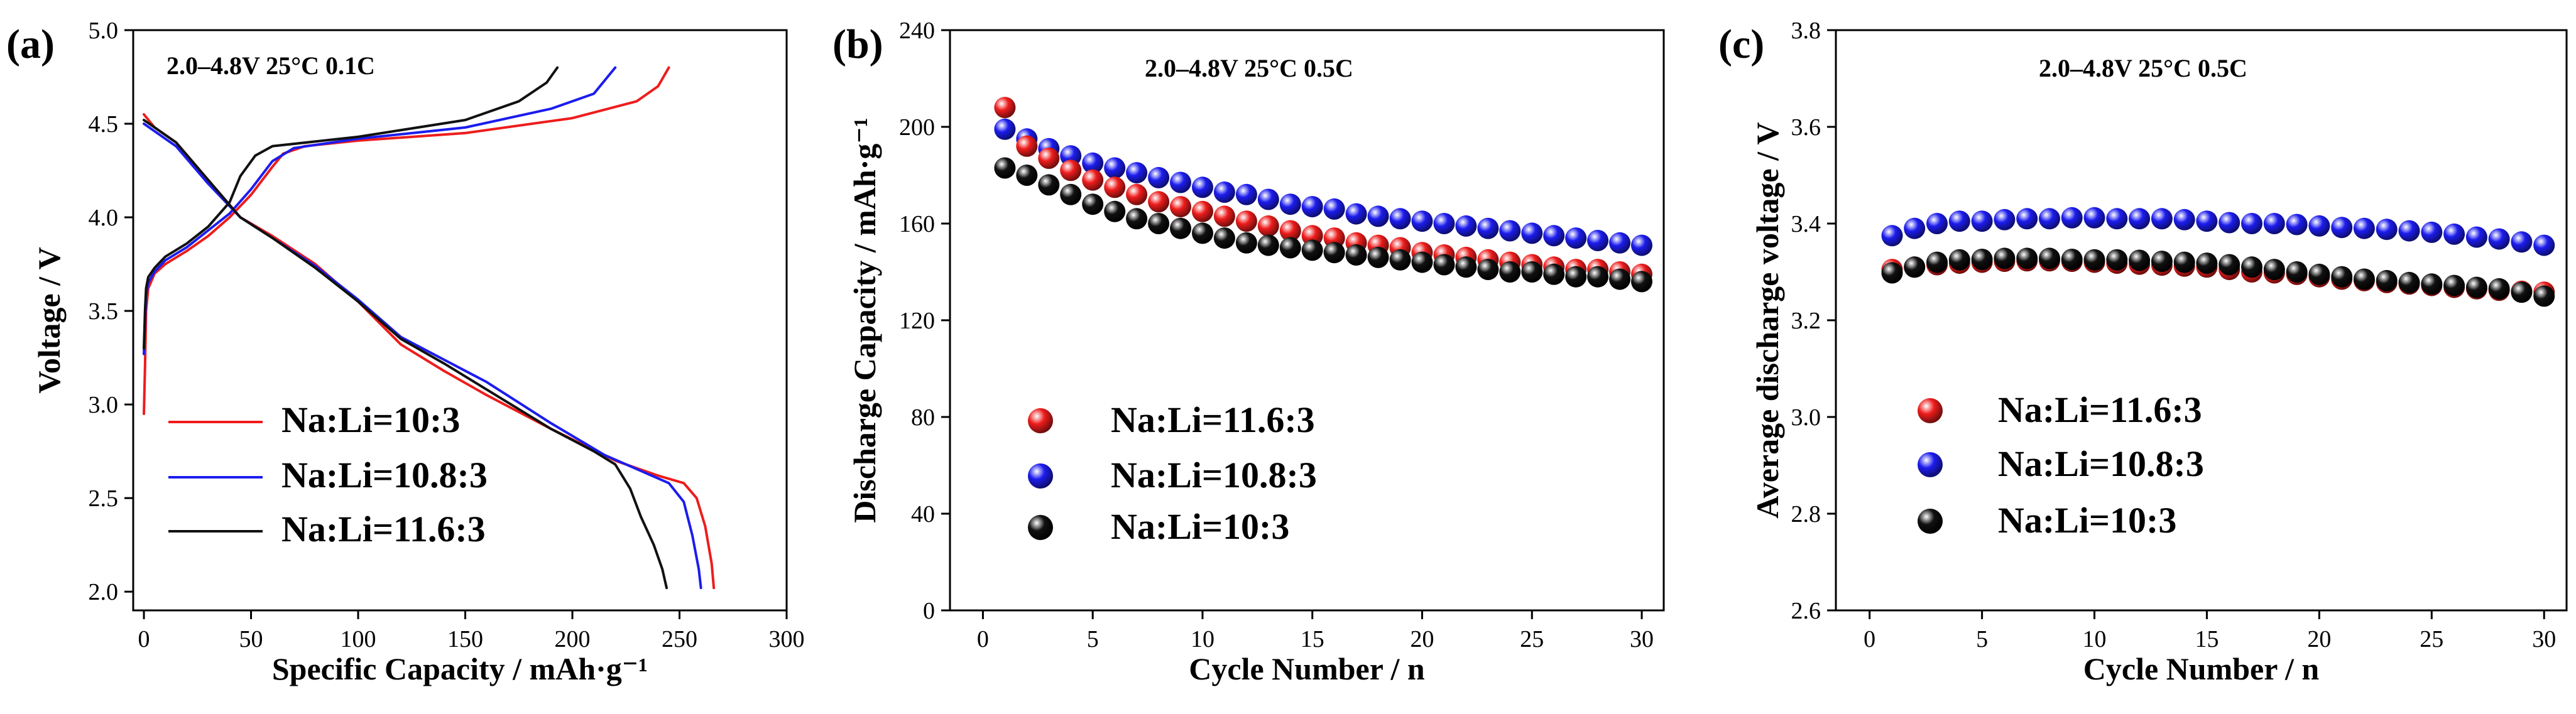  I want to click on y-tick-label: 3.5, so click(104, 311).